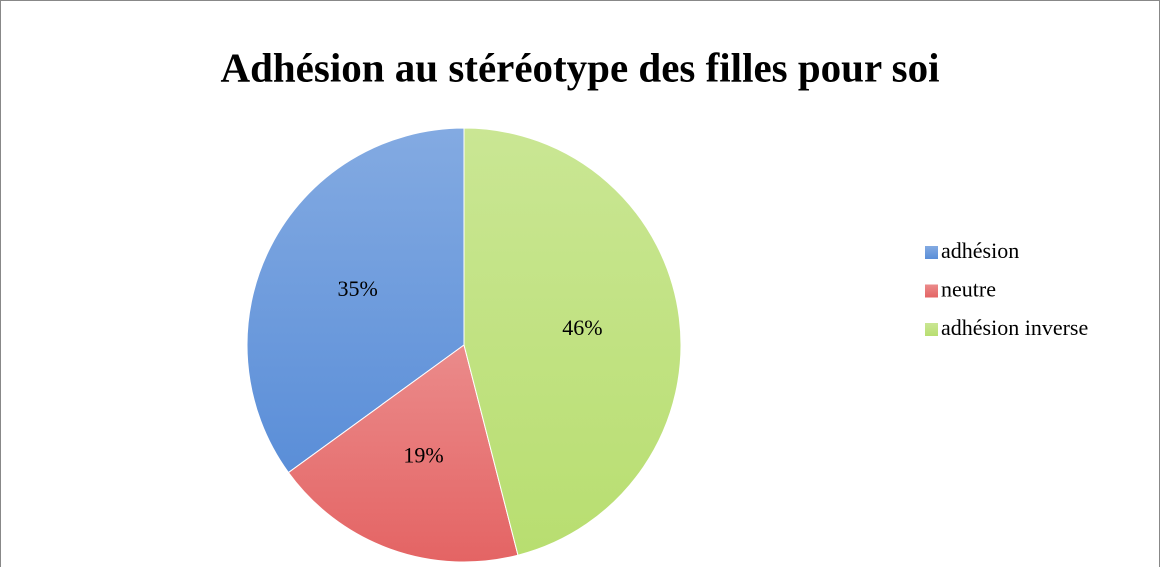  I want to click on legend-label: adhésion, so click(980, 250).